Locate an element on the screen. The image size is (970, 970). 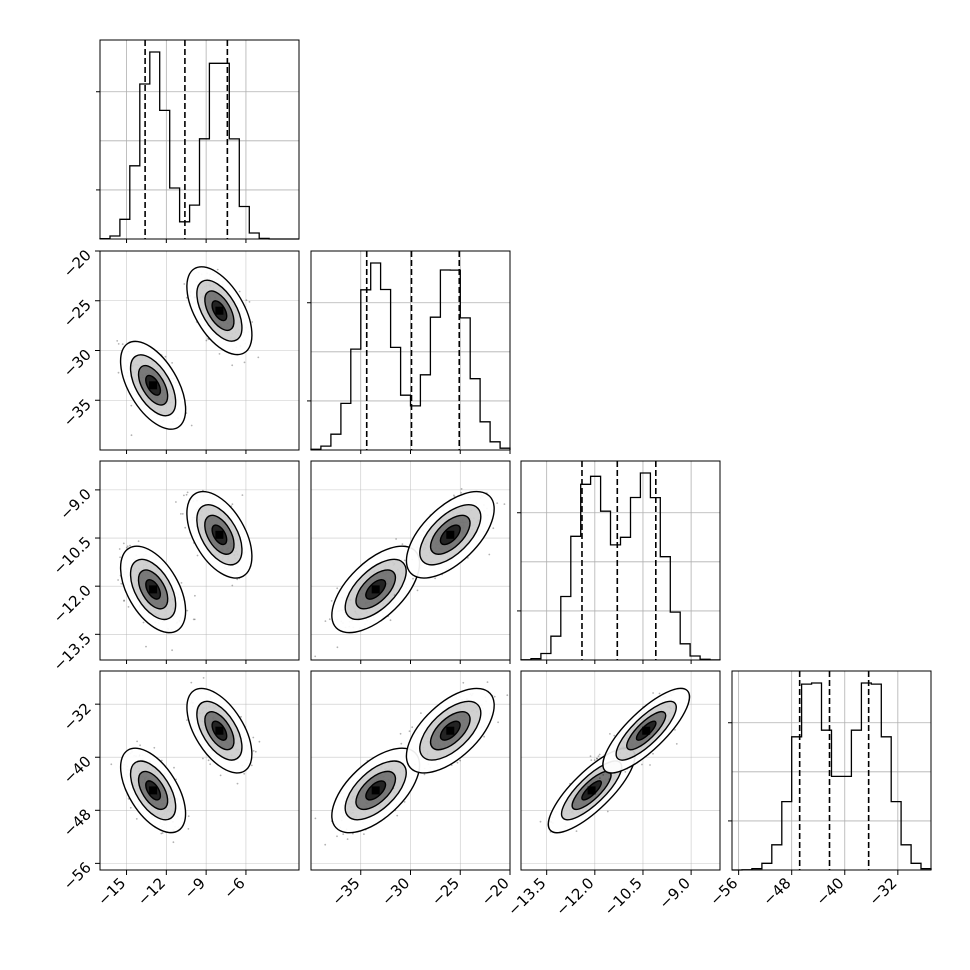
ytick-label-3-1: −40 is located at coordinates (77, 769).